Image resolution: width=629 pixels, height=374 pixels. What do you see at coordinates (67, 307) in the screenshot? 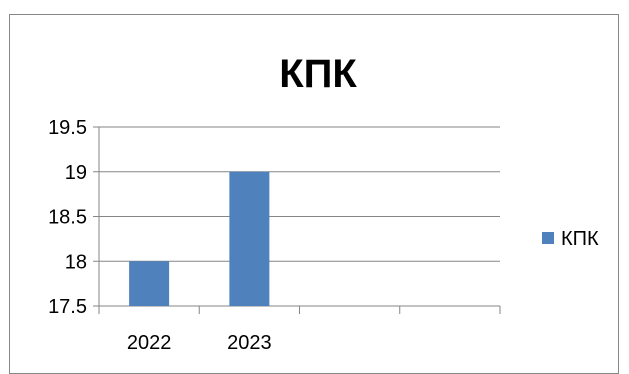
I see `y-tick-label: 17.5` at bounding box center [67, 307].